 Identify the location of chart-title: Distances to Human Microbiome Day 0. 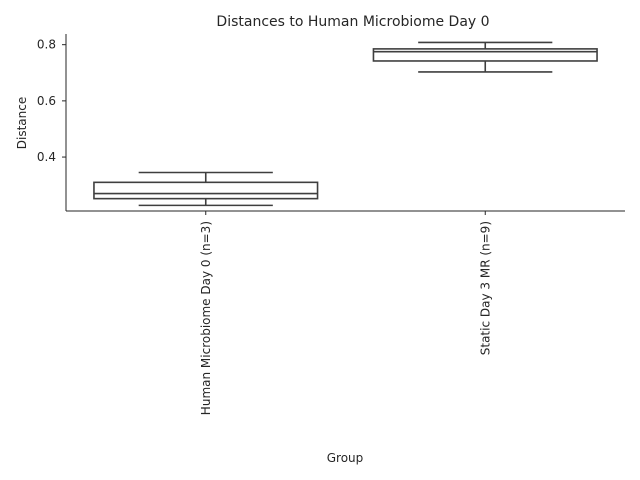
(352, 22).